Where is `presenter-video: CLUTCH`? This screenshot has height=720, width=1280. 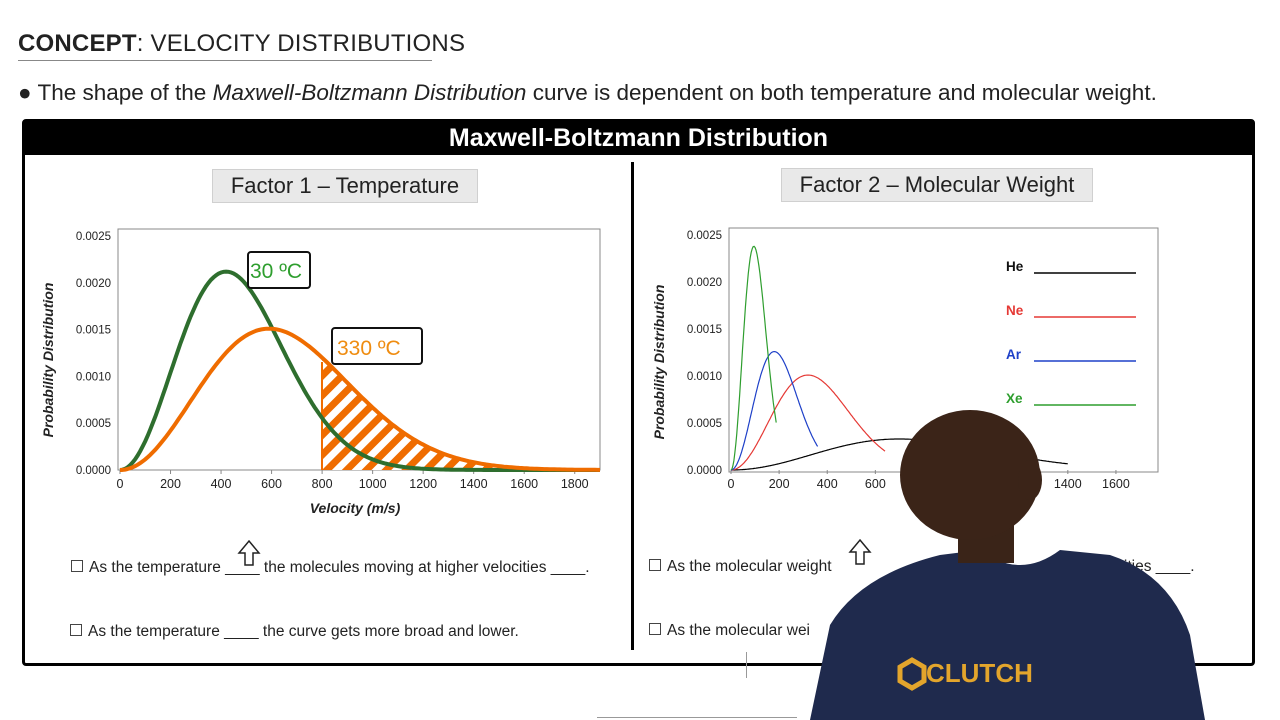 presenter-video: CLUTCH is located at coordinates (1007, 565).